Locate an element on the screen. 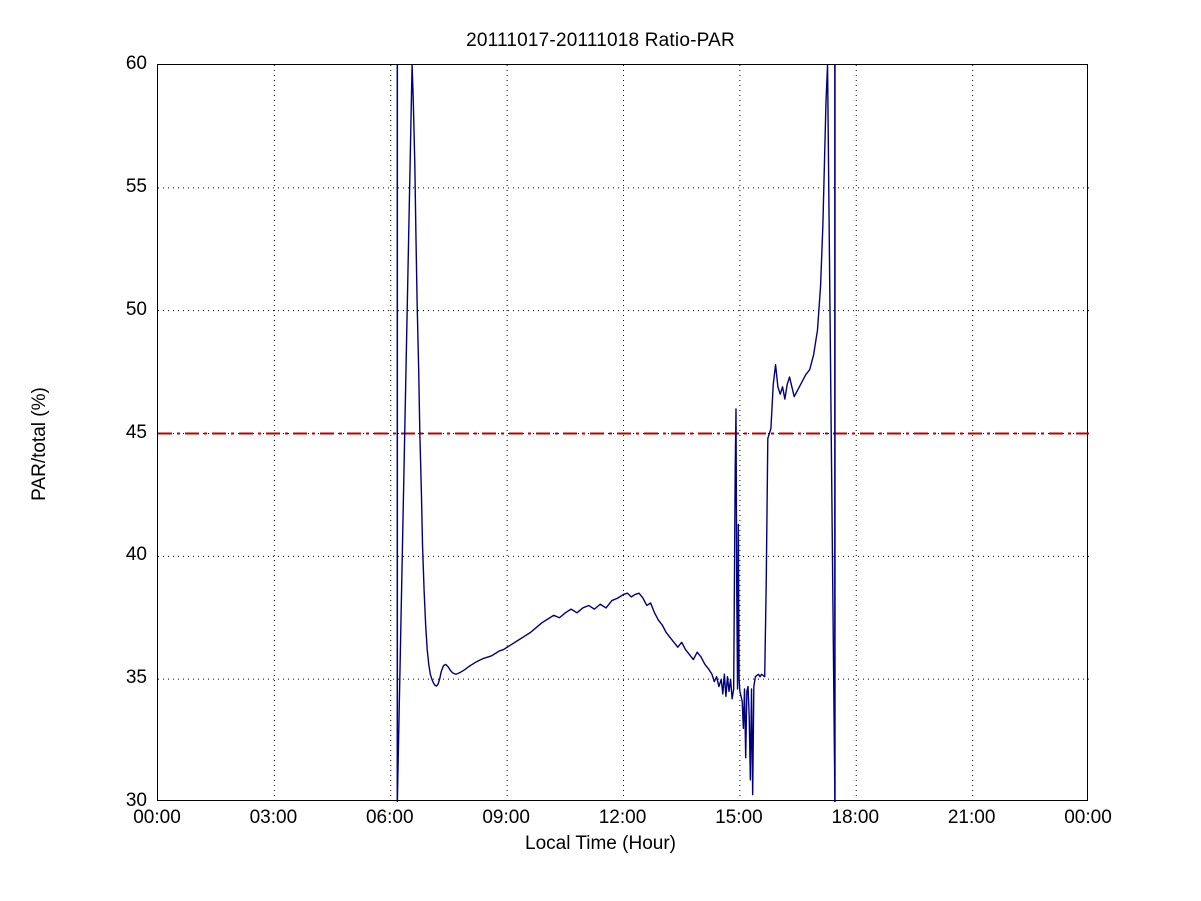  x-tick-label: 21:00 is located at coordinates (971, 817).